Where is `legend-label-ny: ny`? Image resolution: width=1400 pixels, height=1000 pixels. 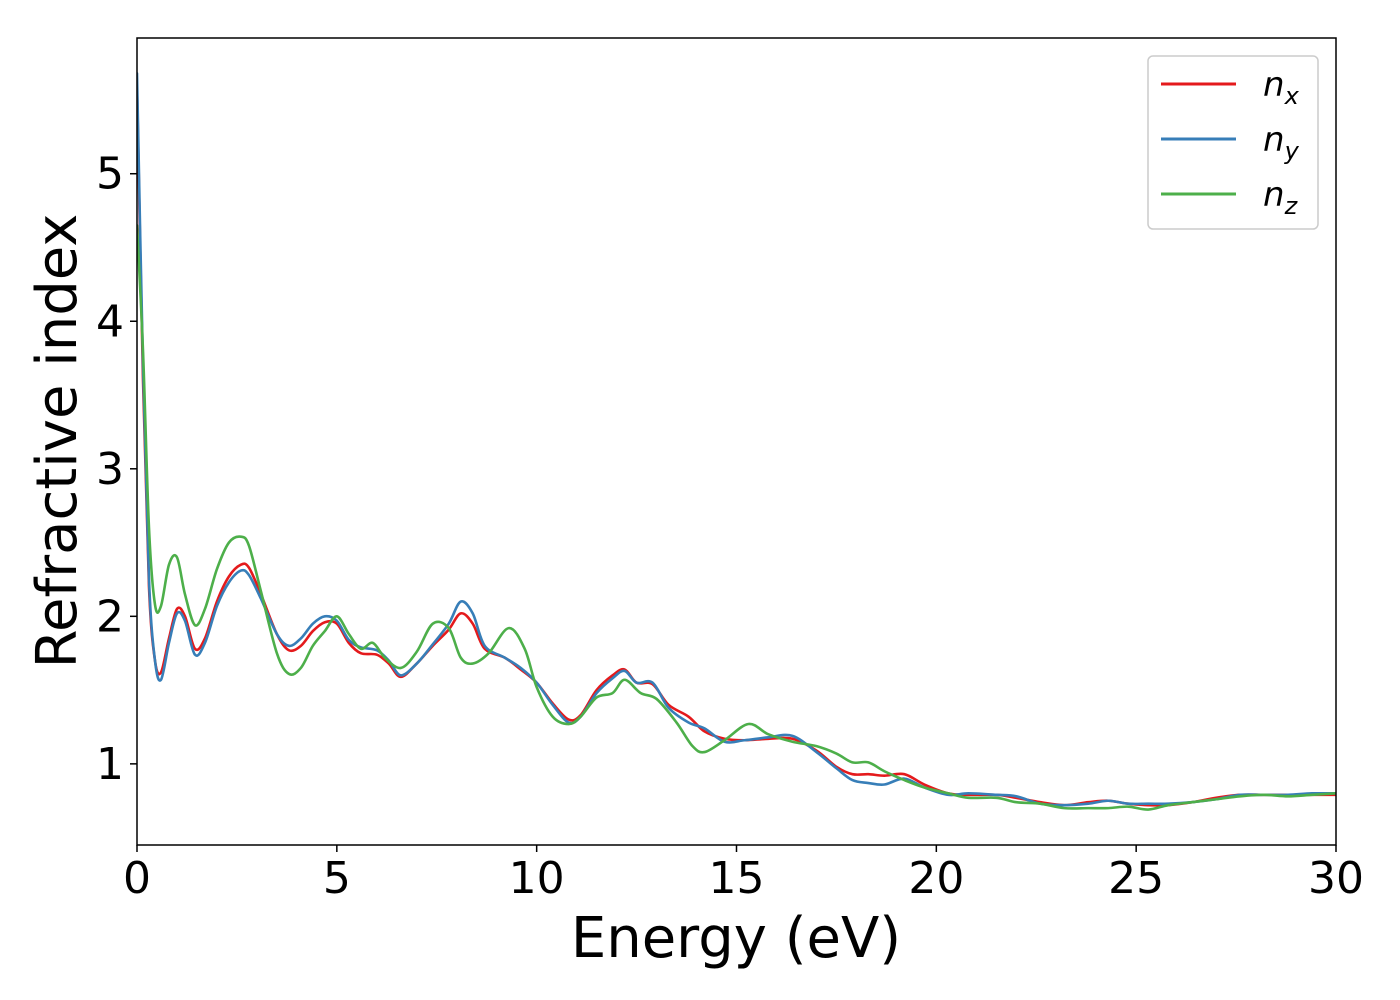
legend-label-ny: ny is located at coordinates (1281, 142).